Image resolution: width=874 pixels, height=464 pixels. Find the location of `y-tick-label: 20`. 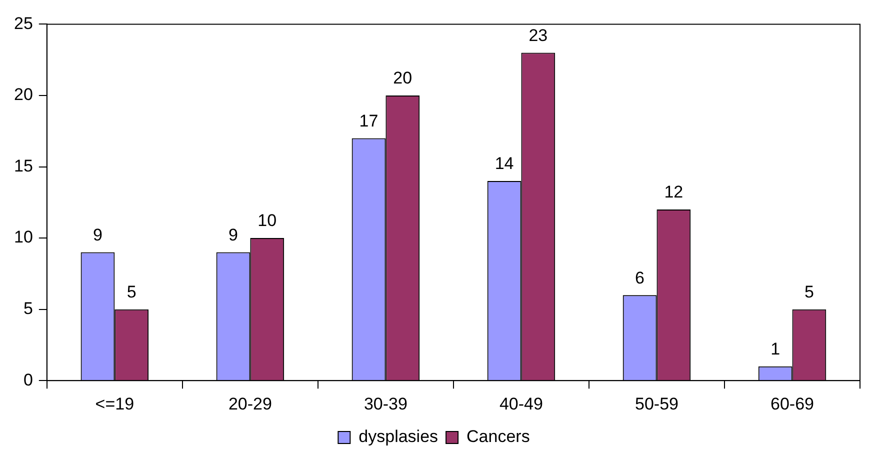

y-tick-label: 20 is located at coordinates (23, 94).